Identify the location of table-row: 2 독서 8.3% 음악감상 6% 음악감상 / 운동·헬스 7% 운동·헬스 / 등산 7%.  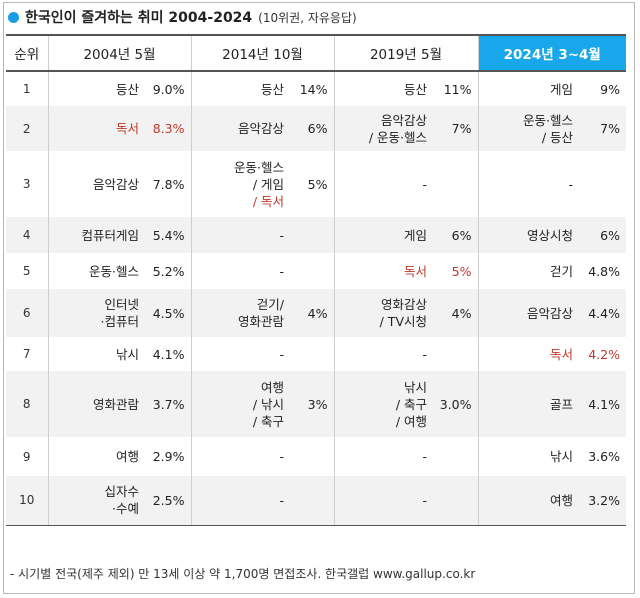
(316, 128).